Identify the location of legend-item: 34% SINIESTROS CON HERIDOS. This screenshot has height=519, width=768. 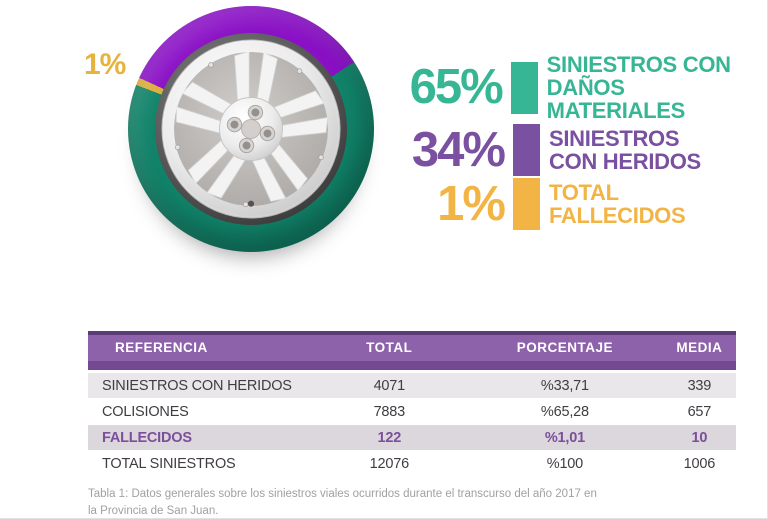
(580, 149).